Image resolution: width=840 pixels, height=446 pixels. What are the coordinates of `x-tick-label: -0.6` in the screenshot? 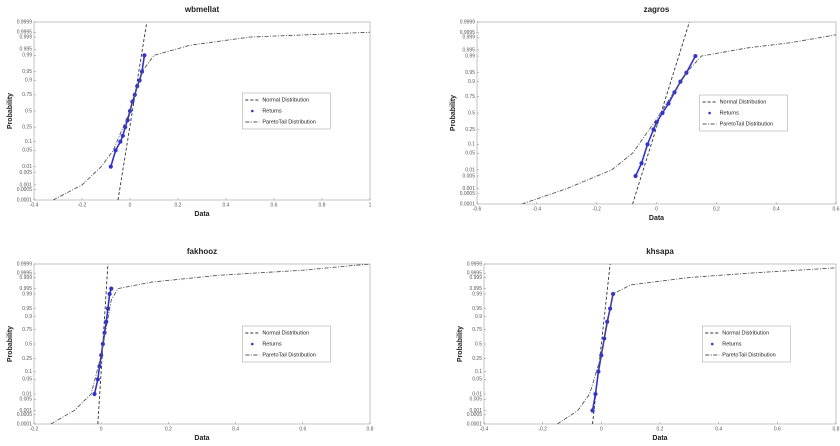 It's located at (477, 209).